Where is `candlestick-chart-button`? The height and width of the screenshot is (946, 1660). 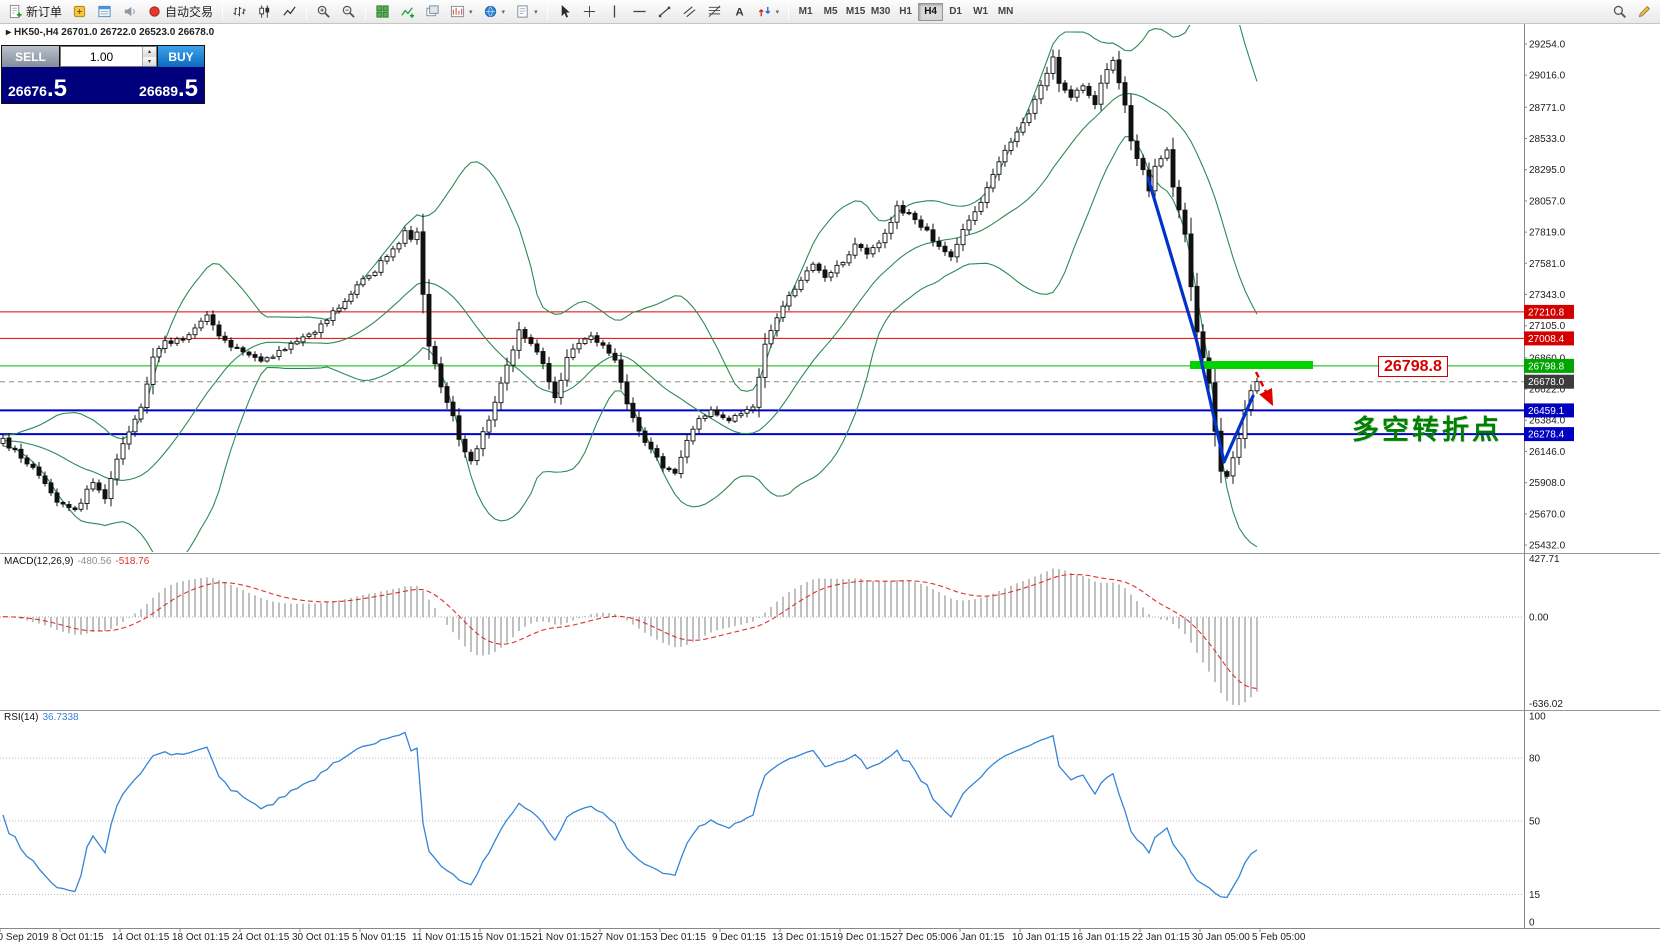
candlestick-chart-button is located at coordinates (264, 12).